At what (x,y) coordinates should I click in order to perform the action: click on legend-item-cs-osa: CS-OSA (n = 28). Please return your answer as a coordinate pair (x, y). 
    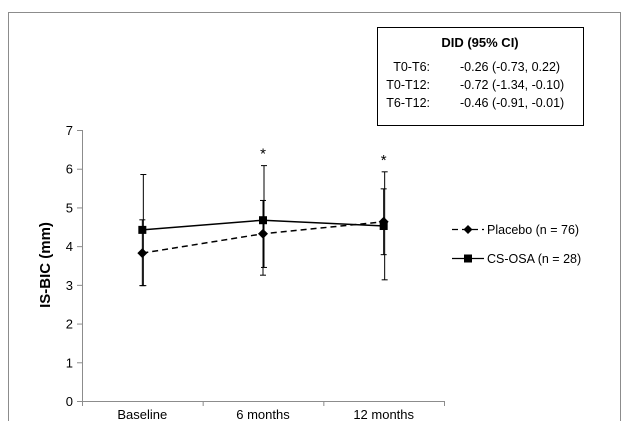
    Looking at the image, I should click on (516, 259).